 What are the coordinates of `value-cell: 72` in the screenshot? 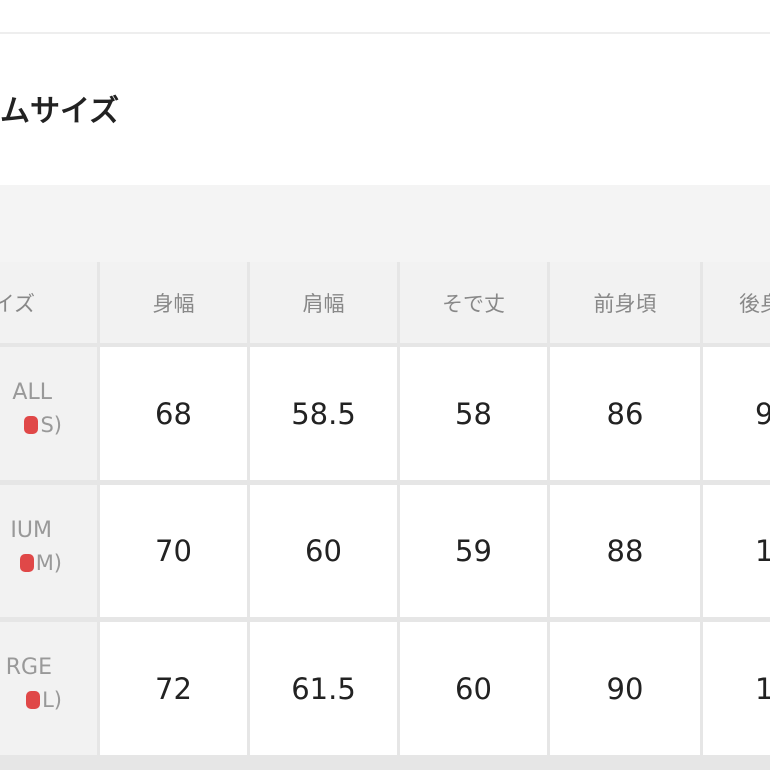 It's located at (173, 688).